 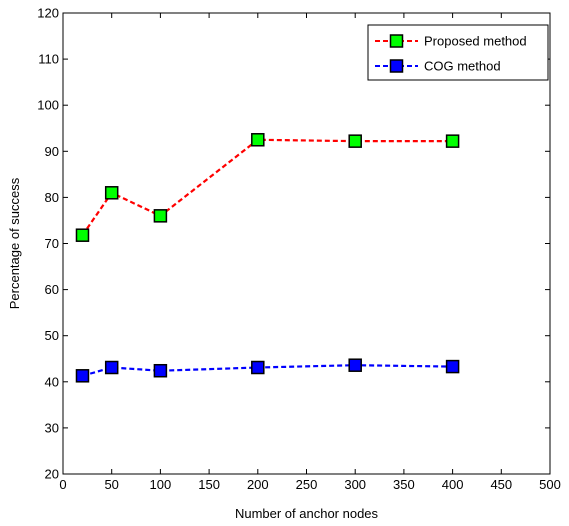 What do you see at coordinates (458, 52) in the screenshot?
I see `legend: Proposed method COG method` at bounding box center [458, 52].